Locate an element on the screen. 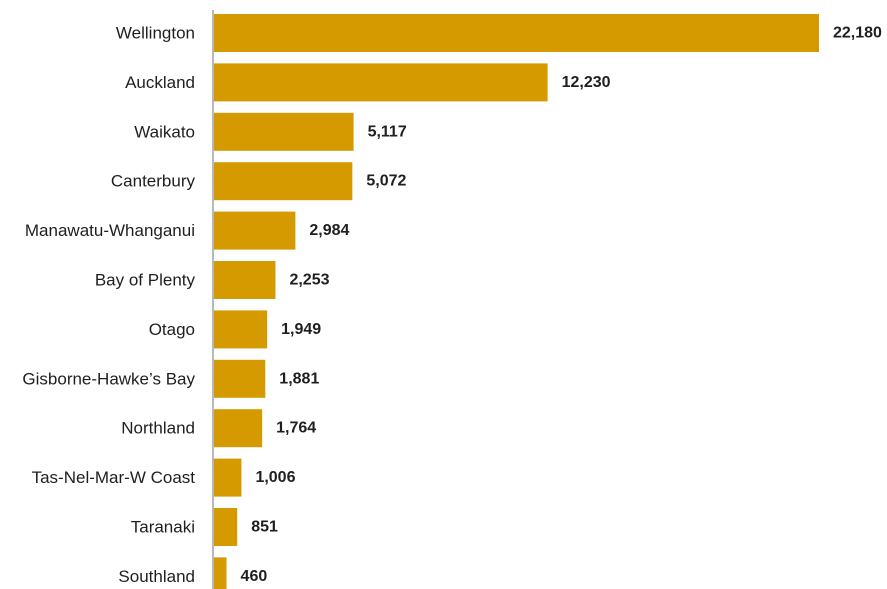 The height and width of the screenshot is (589, 887). category-label: Otago is located at coordinates (172, 329).